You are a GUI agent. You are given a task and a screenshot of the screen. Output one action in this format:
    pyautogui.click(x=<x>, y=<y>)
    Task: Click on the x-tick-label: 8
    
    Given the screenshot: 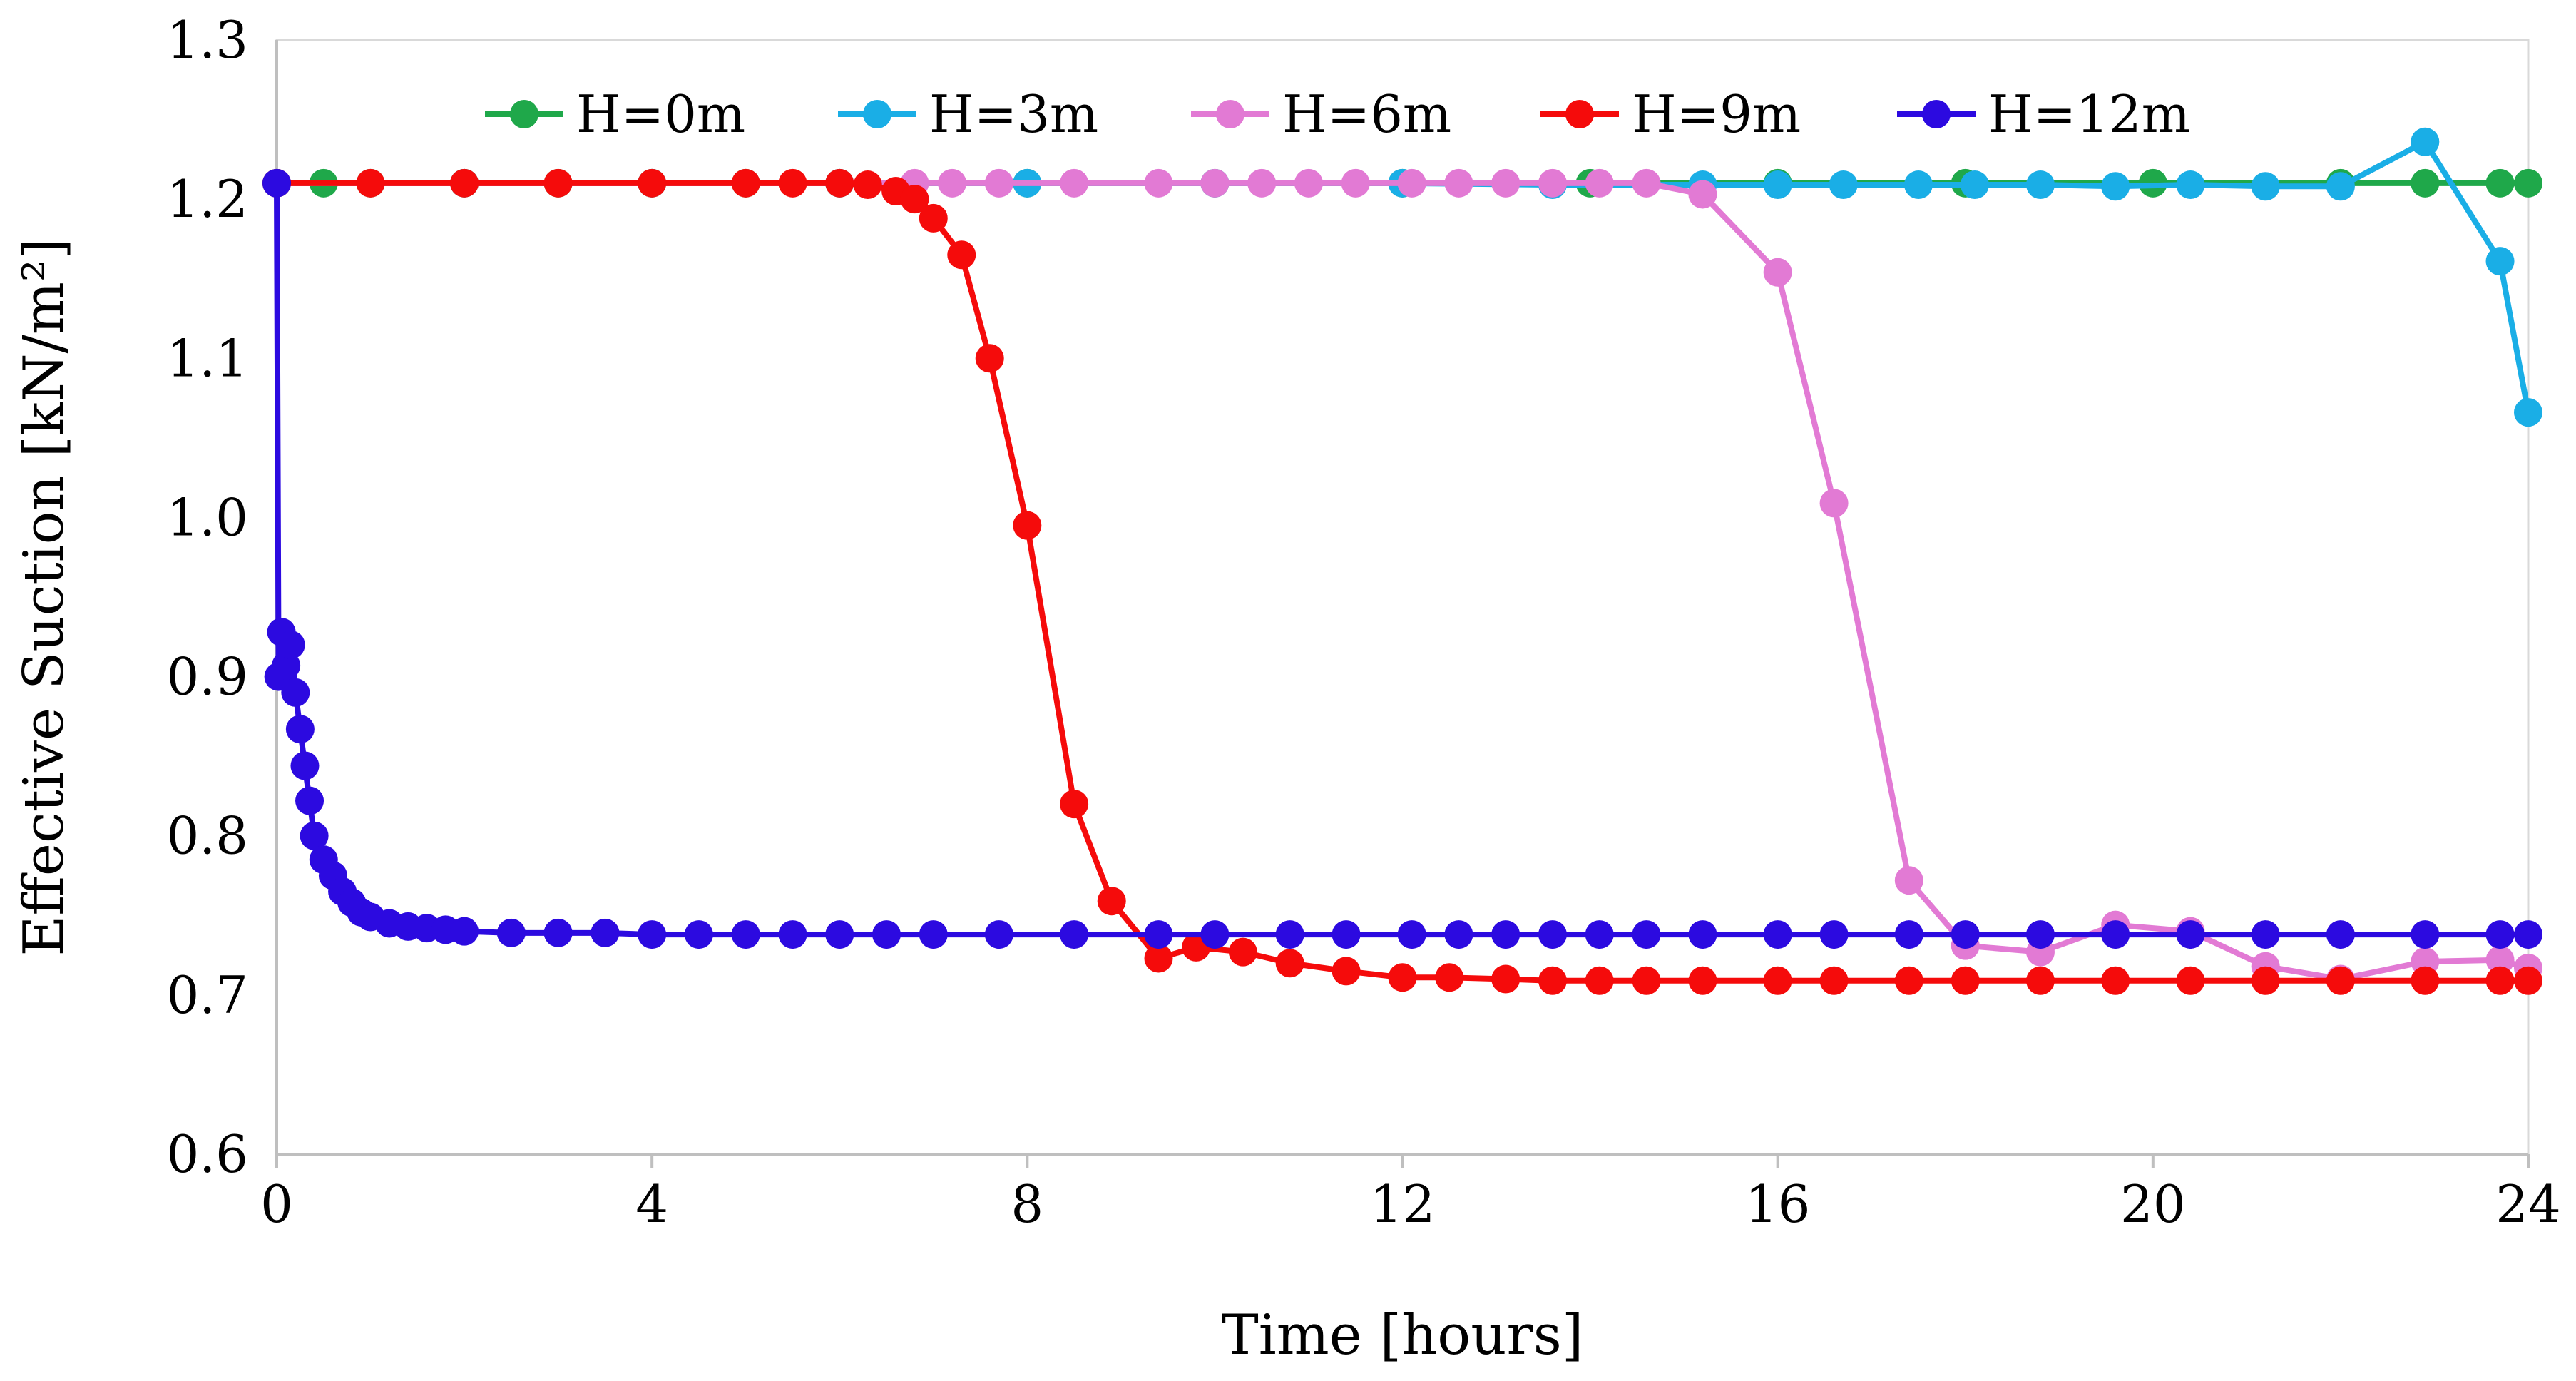 What is the action you would take?
    pyautogui.click(x=1027, y=1204)
    